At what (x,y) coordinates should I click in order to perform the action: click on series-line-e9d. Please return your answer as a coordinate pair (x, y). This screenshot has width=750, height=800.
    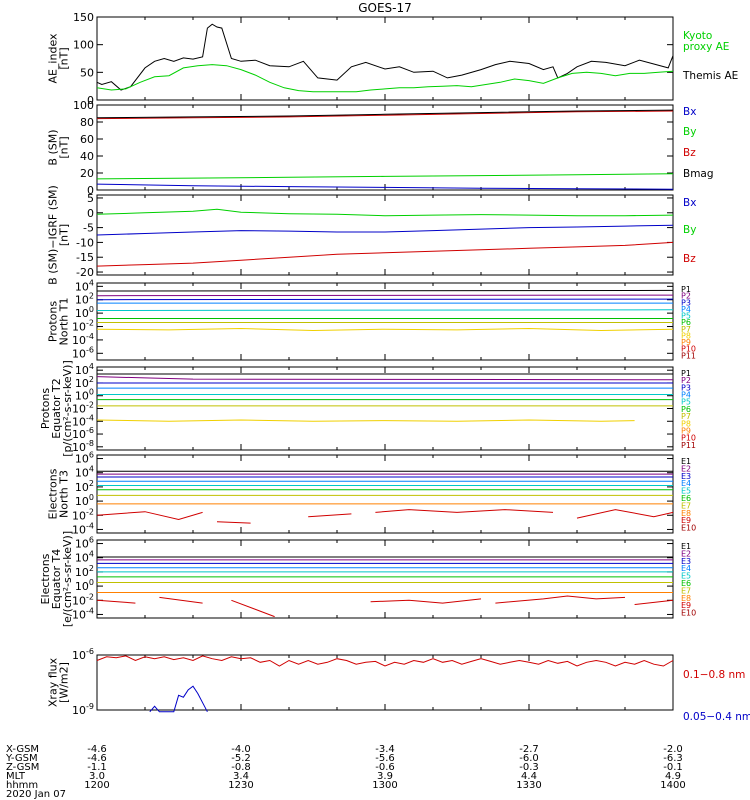
    Looking at the image, I should click on (426, 601).